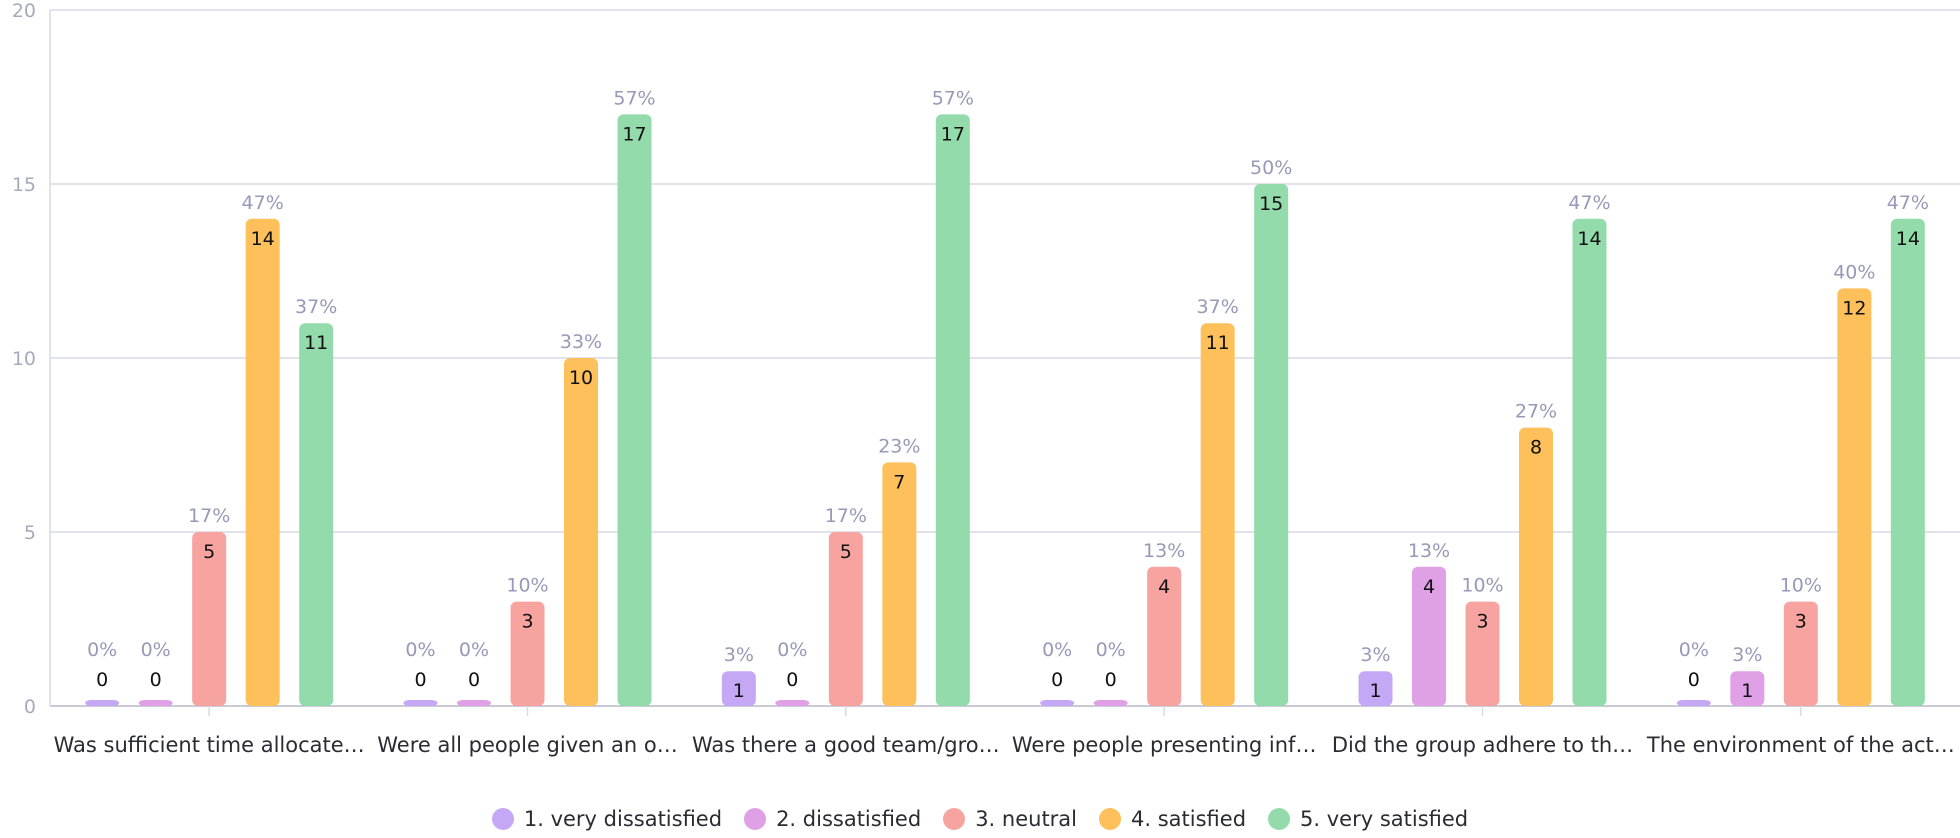 The width and height of the screenshot is (1960, 838). I want to click on bar-value-label: 8, so click(1536, 448).